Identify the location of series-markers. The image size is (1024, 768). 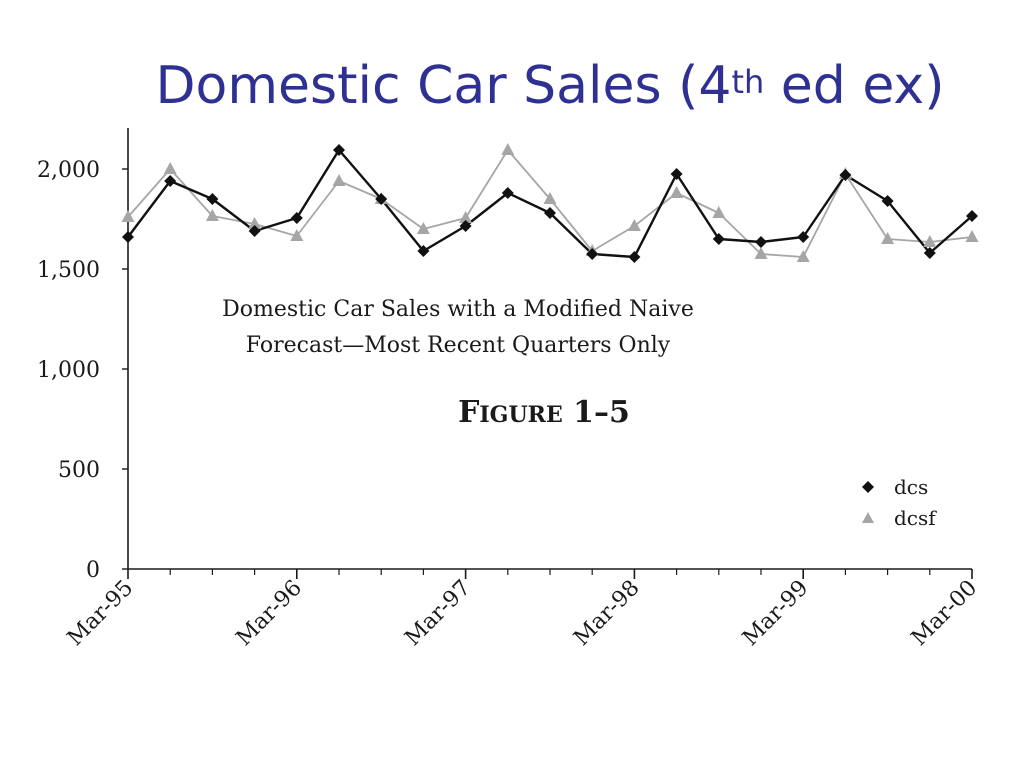
(550, 203).